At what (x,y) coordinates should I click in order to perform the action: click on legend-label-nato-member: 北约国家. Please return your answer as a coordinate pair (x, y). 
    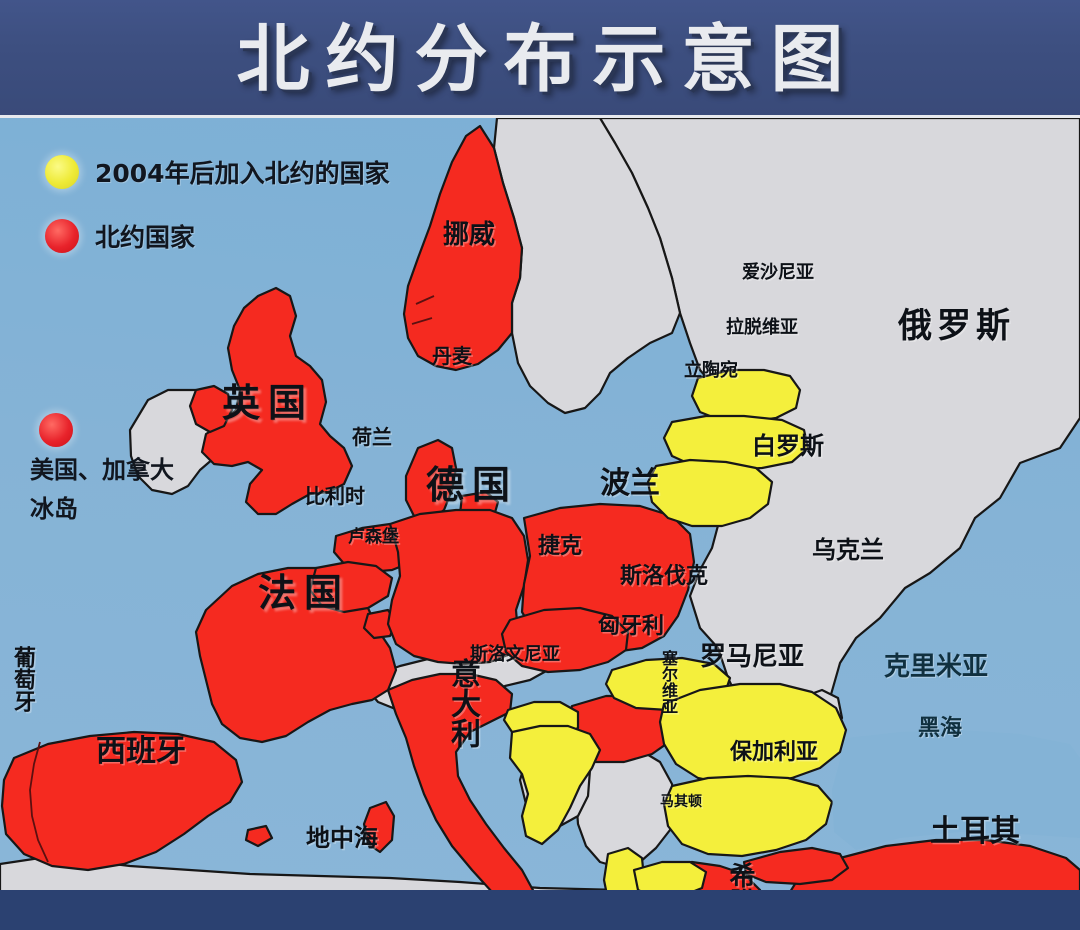
    Looking at the image, I should click on (145, 237).